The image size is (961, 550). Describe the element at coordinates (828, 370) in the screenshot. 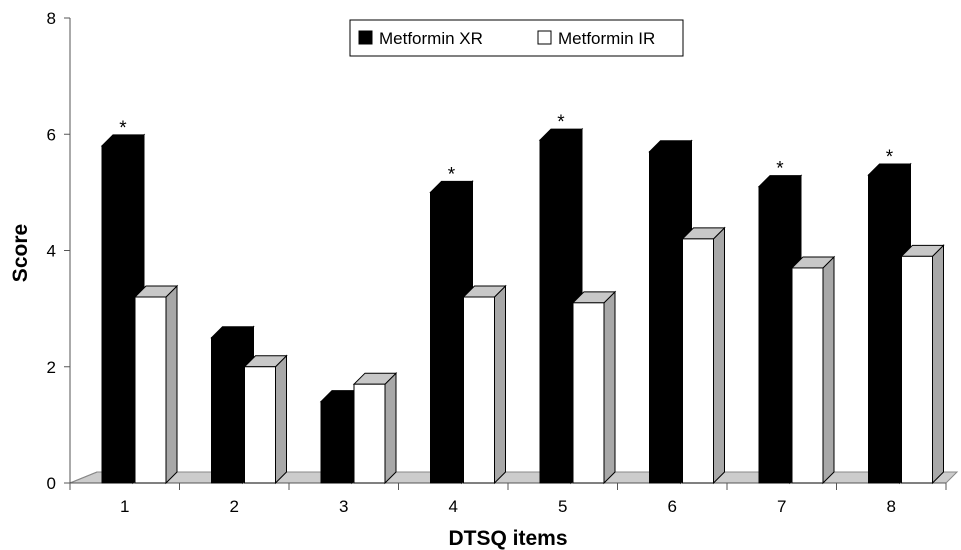

I see `bar-ir-7-side` at that location.